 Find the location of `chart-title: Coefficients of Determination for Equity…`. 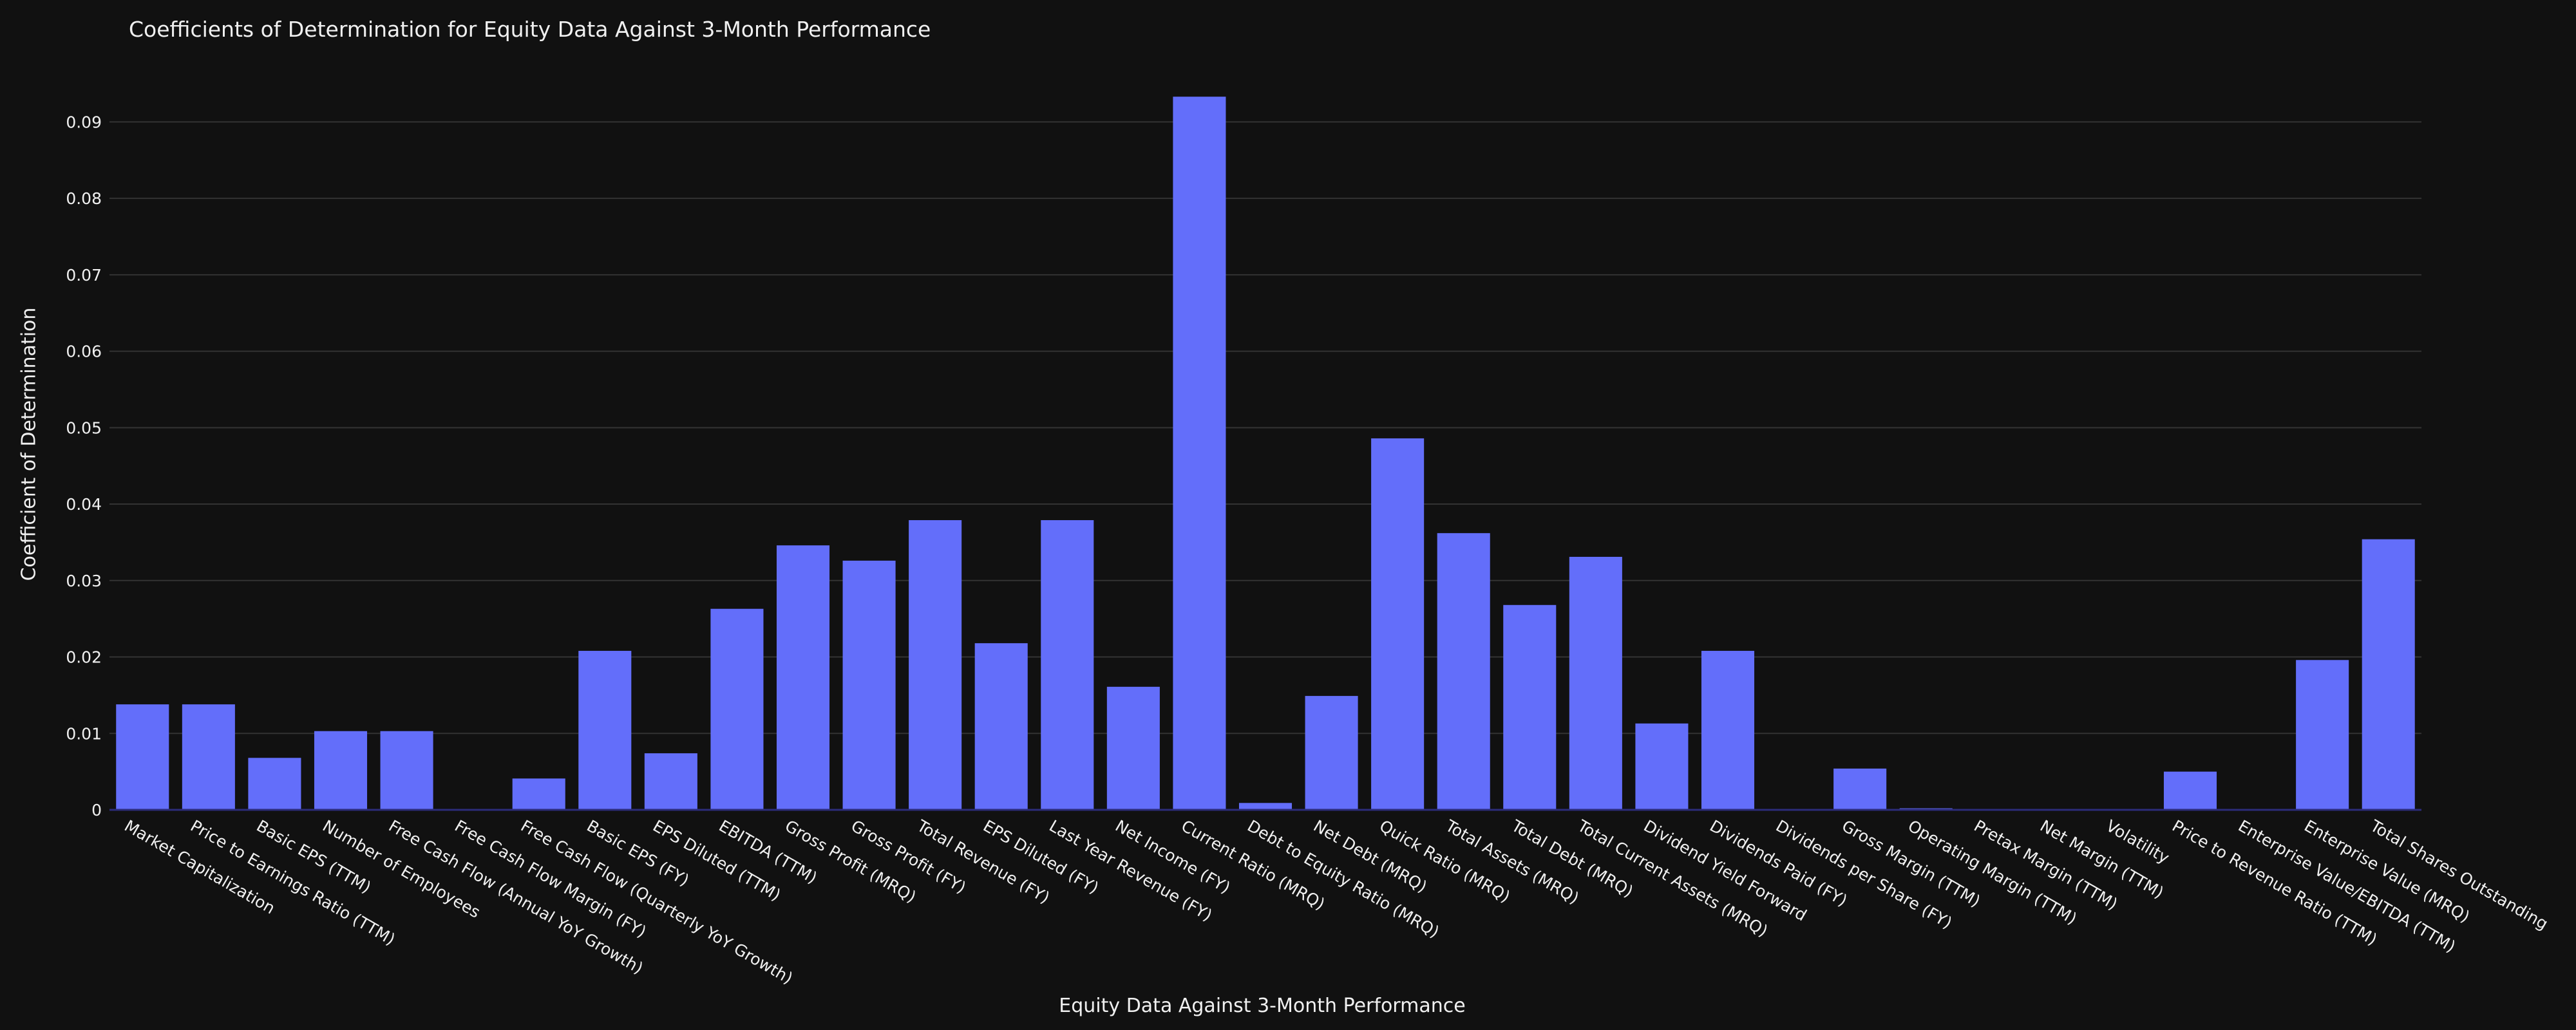

chart-title: Coefficients of Determination for Equity… is located at coordinates (530, 30).